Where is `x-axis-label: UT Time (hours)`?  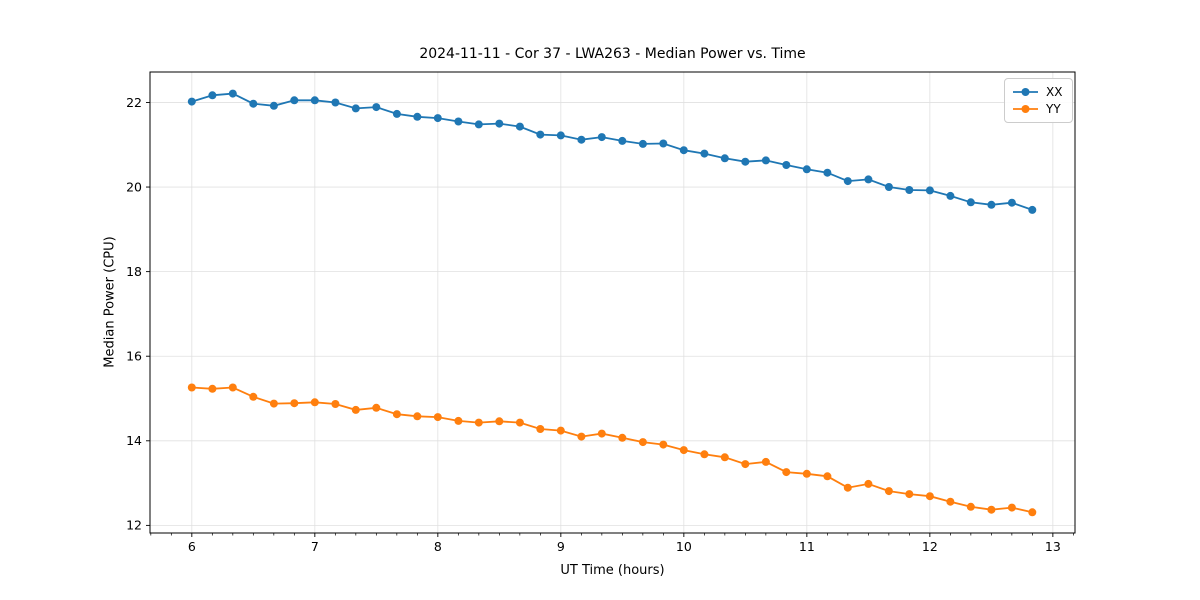
x-axis-label: UT Time (hours) is located at coordinates (612, 570).